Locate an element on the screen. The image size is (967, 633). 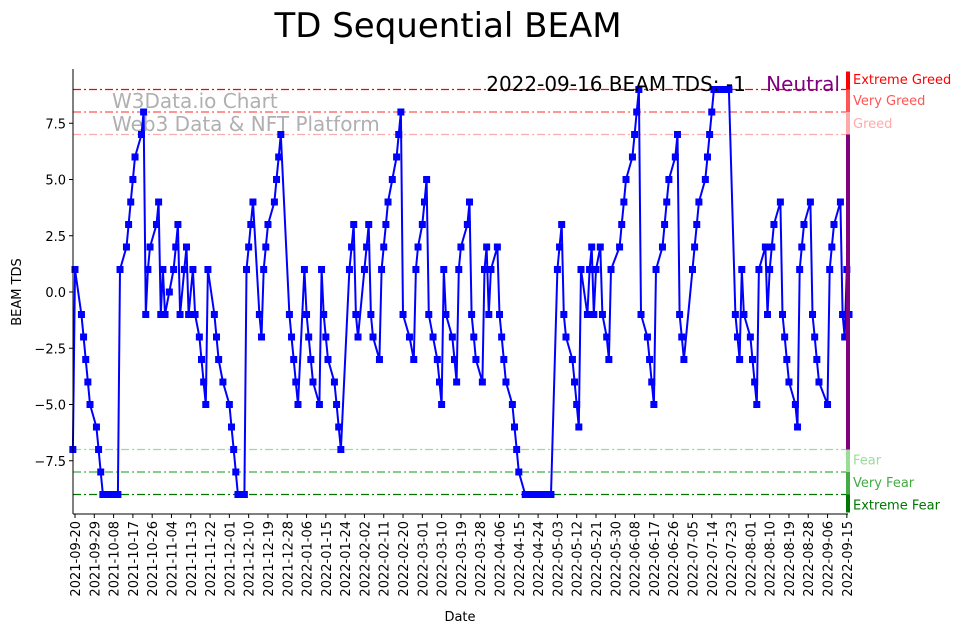
watermark-line-2: Web3 Data & NFT Platform is located at coordinates (246, 124).